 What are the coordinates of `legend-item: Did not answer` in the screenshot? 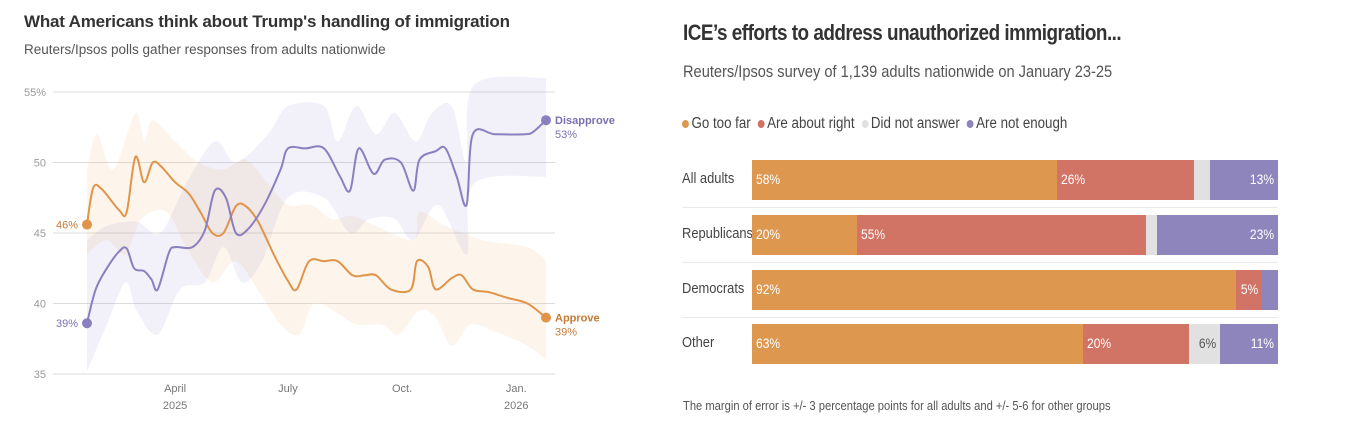 It's located at (910, 124).